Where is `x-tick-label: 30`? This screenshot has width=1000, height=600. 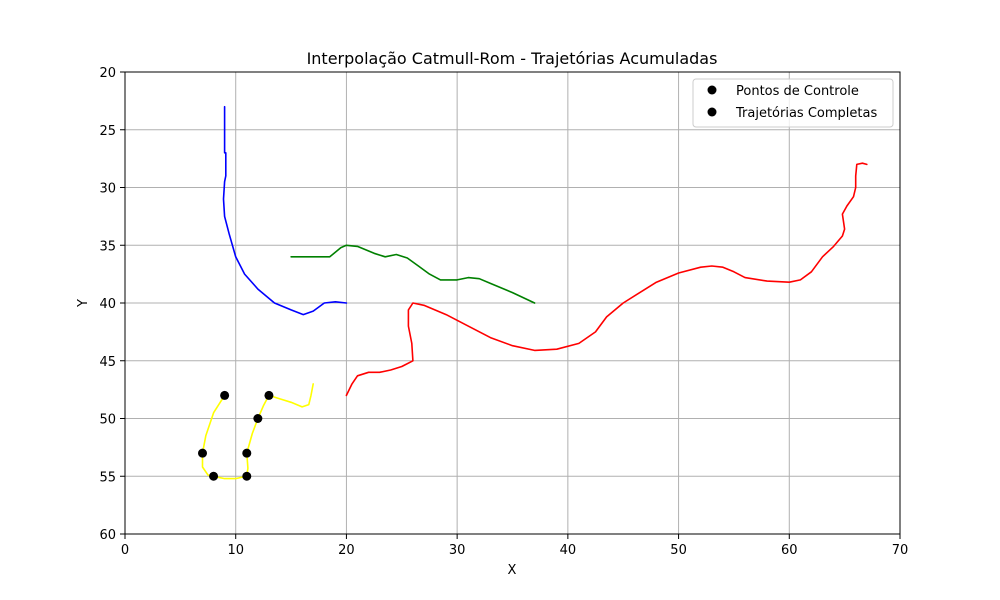
x-tick-label: 30 is located at coordinates (457, 550).